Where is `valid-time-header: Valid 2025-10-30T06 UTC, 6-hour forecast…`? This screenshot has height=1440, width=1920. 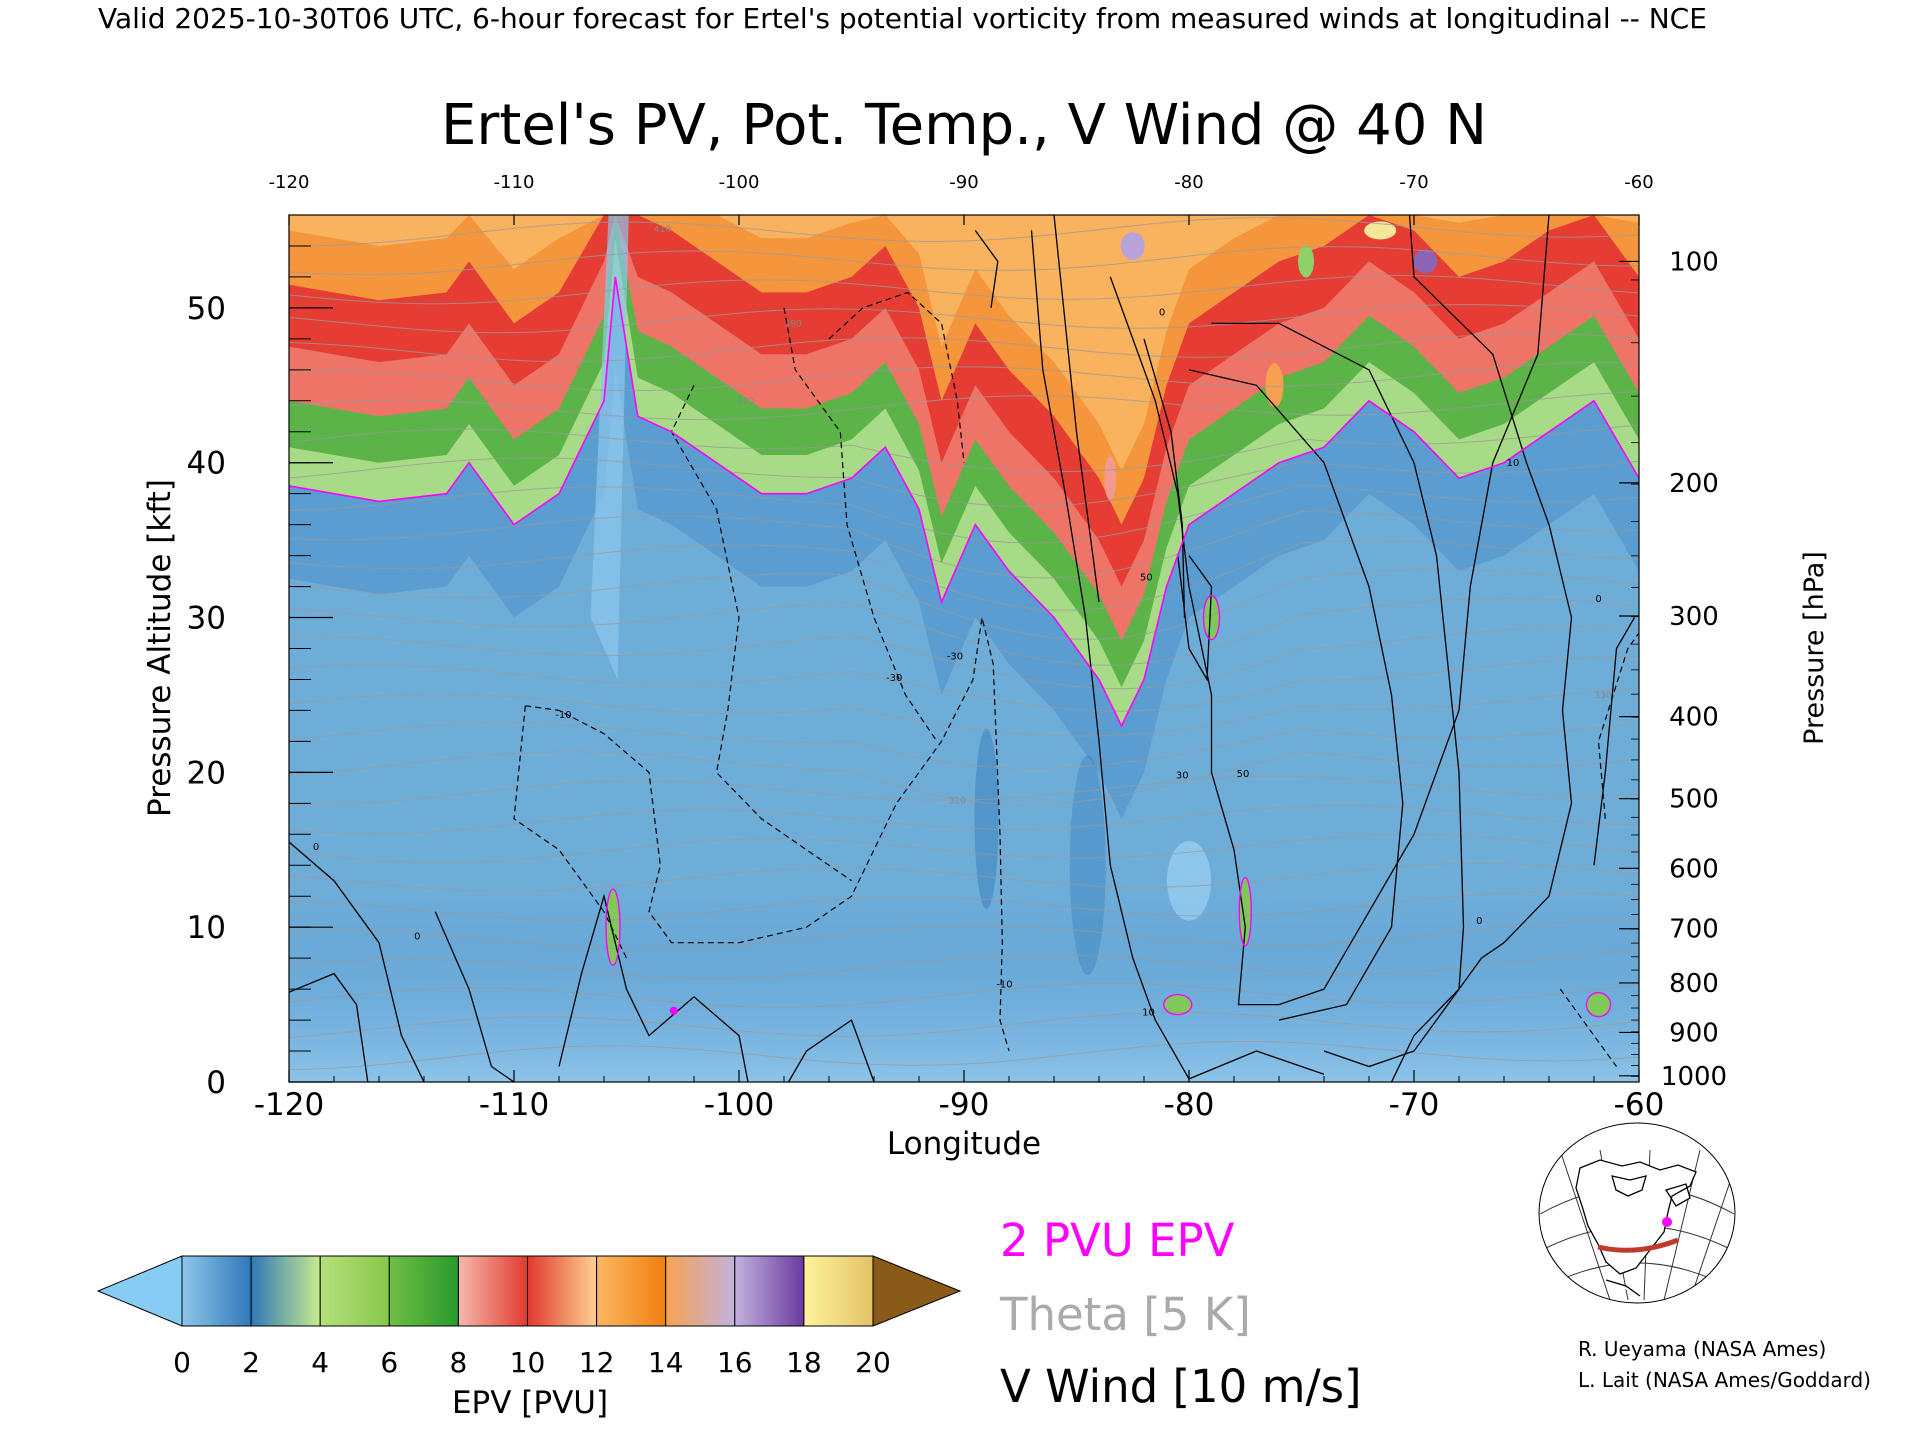 valid-time-header: Valid 2025-10-30T06 UTC, 6-hour forecast… is located at coordinates (902, 18).